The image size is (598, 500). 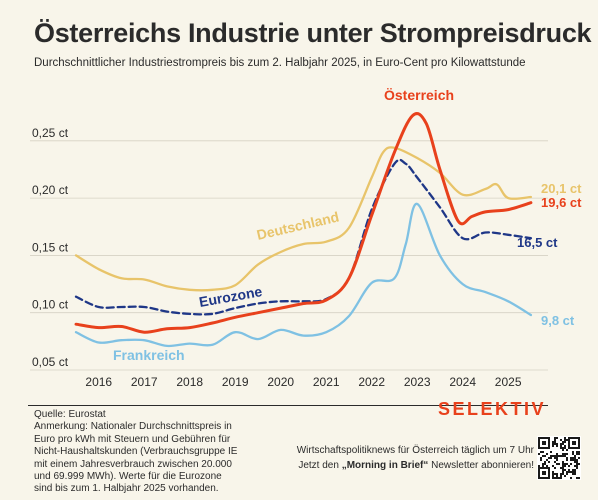 What do you see at coordinates (419, 95) in the screenshot?
I see `series-label-oesterreich: Österreich` at bounding box center [419, 95].